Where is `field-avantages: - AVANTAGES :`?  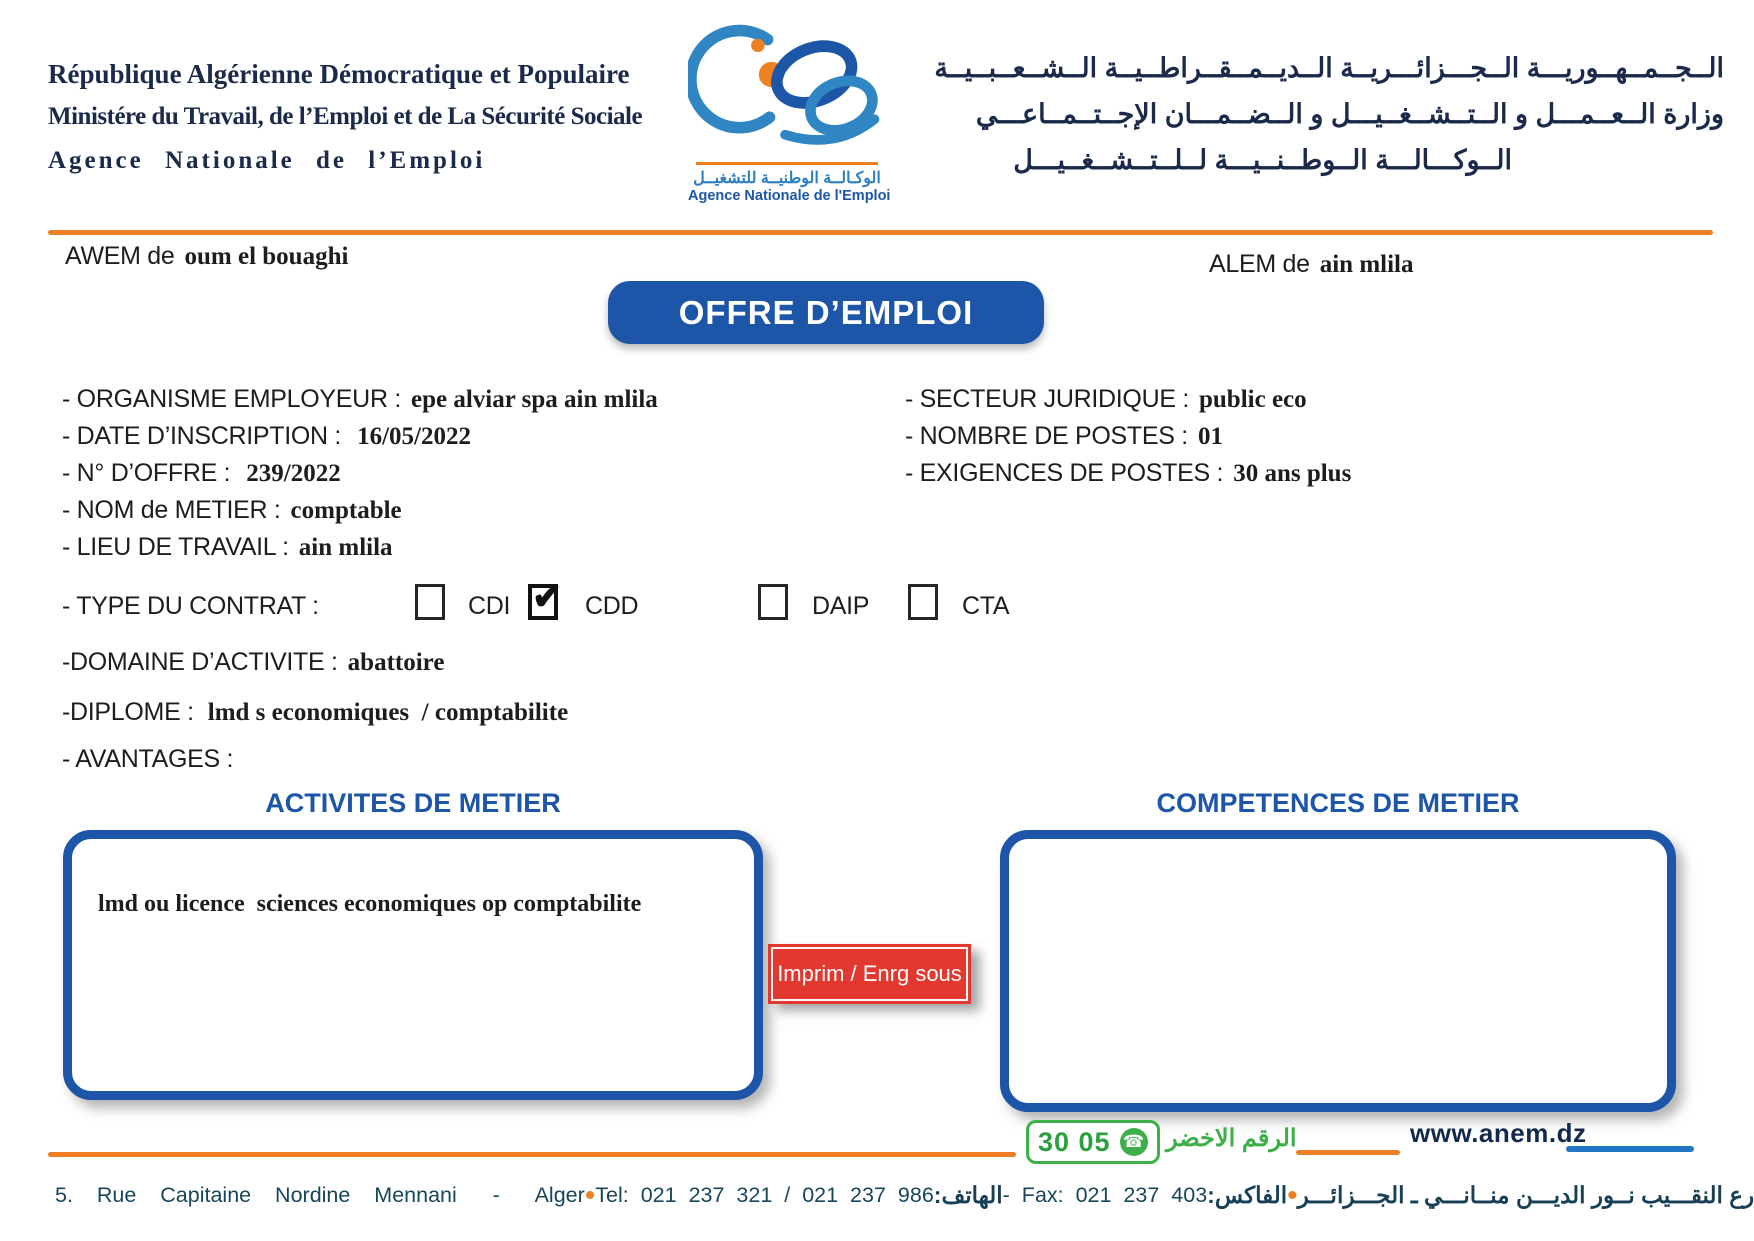 field-avantages: - AVANTAGES : is located at coordinates (152, 759).